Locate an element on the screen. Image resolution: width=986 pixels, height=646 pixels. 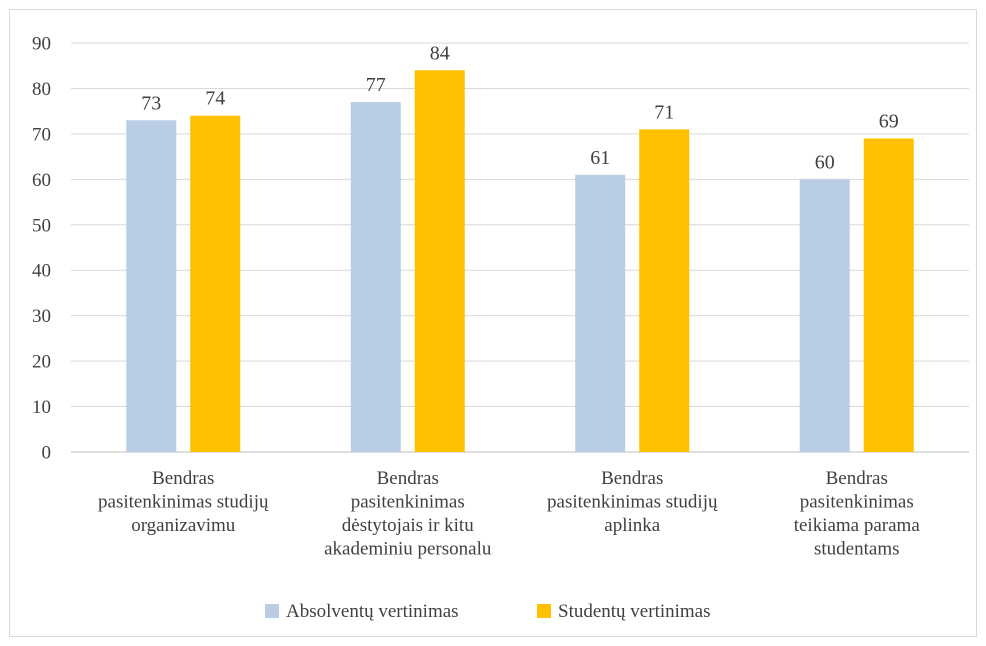
data-label: 61 is located at coordinates (600, 158).